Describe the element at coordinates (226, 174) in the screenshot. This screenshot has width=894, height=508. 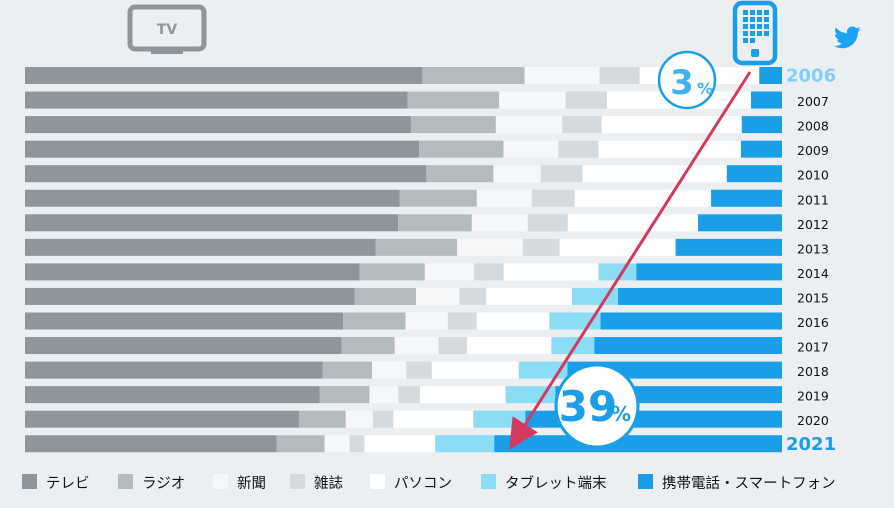
I see `bar-segment-2010-s0` at that location.